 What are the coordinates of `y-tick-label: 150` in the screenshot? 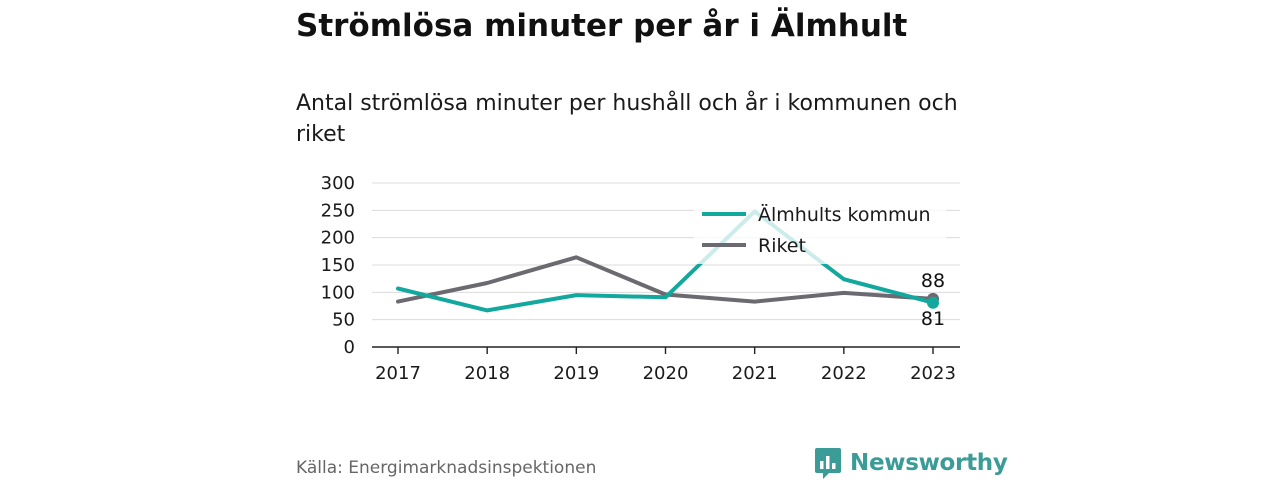 It's located at (338, 265).